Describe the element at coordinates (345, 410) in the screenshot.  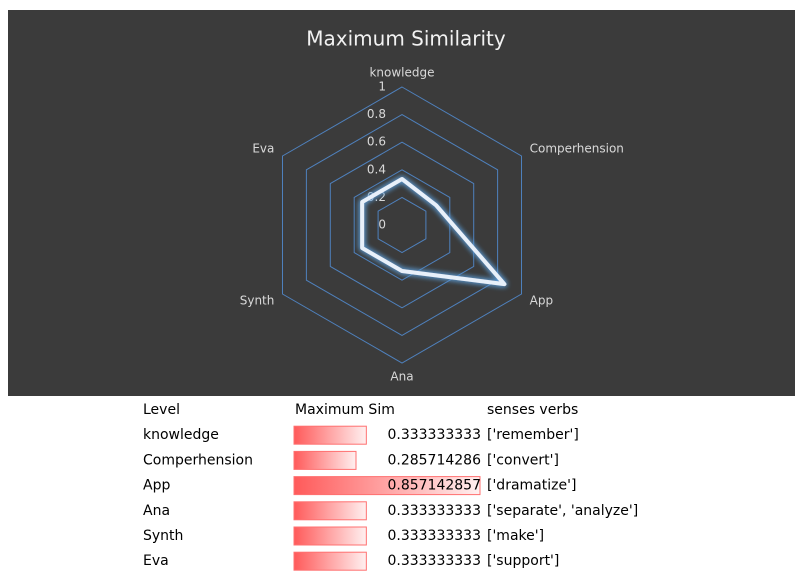
I see `table-header: Maximum Sim` at that location.